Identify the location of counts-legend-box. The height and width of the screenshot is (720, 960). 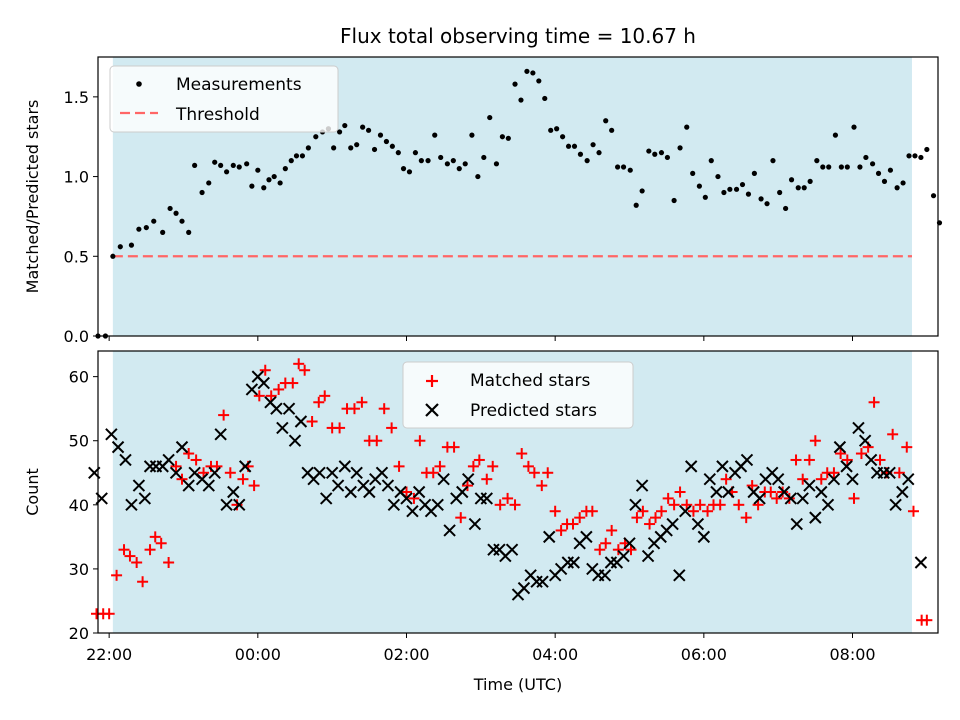
(518, 395).